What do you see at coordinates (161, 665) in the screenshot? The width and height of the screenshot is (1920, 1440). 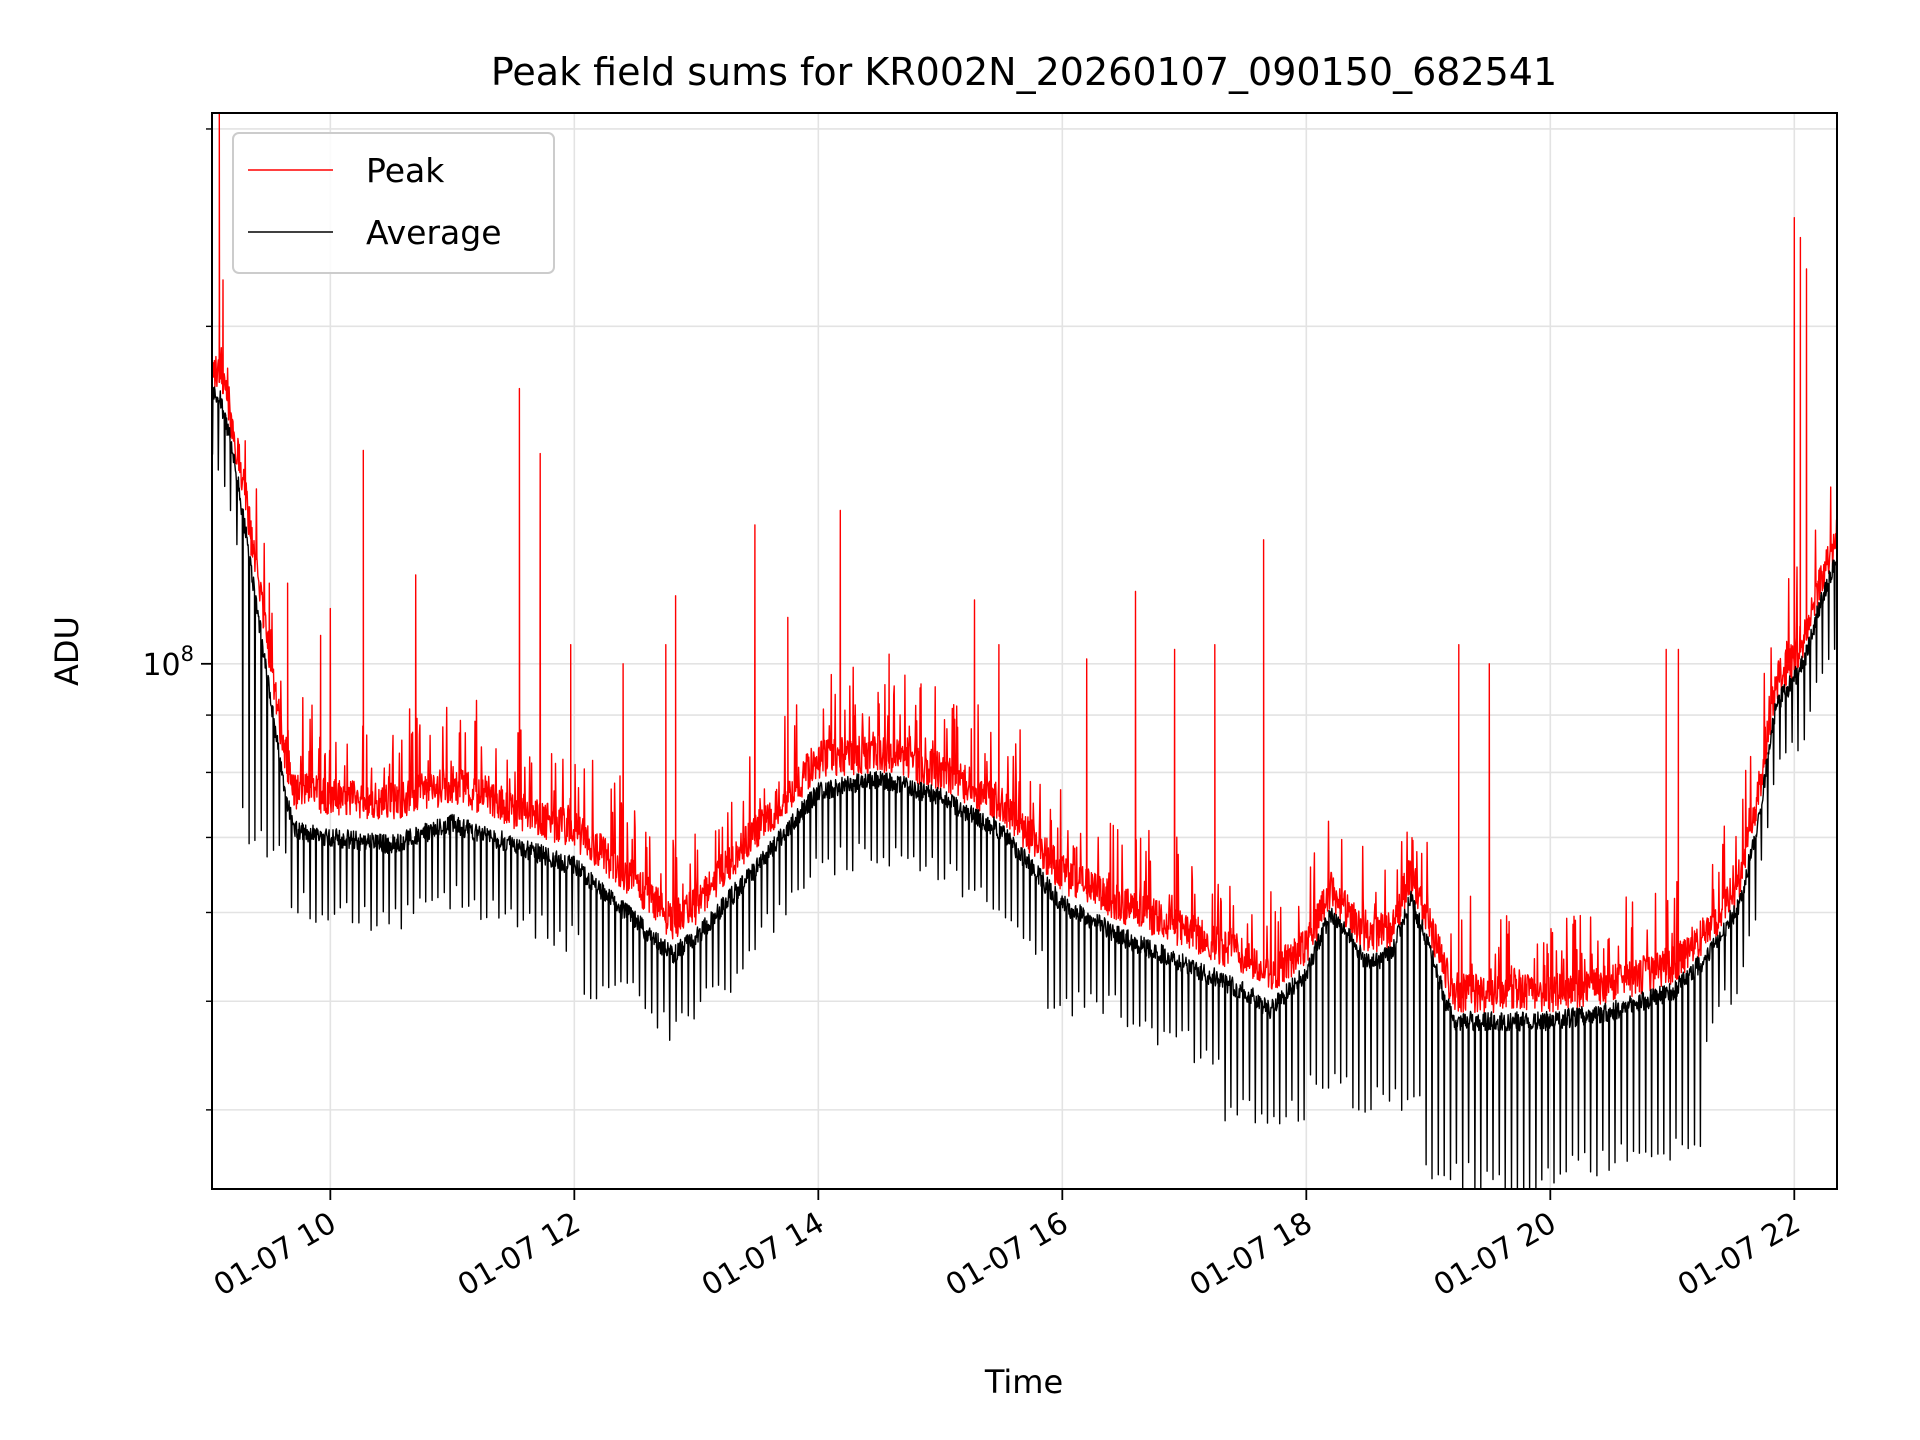 I see `y-tick-label-base: 10` at bounding box center [161, 665].